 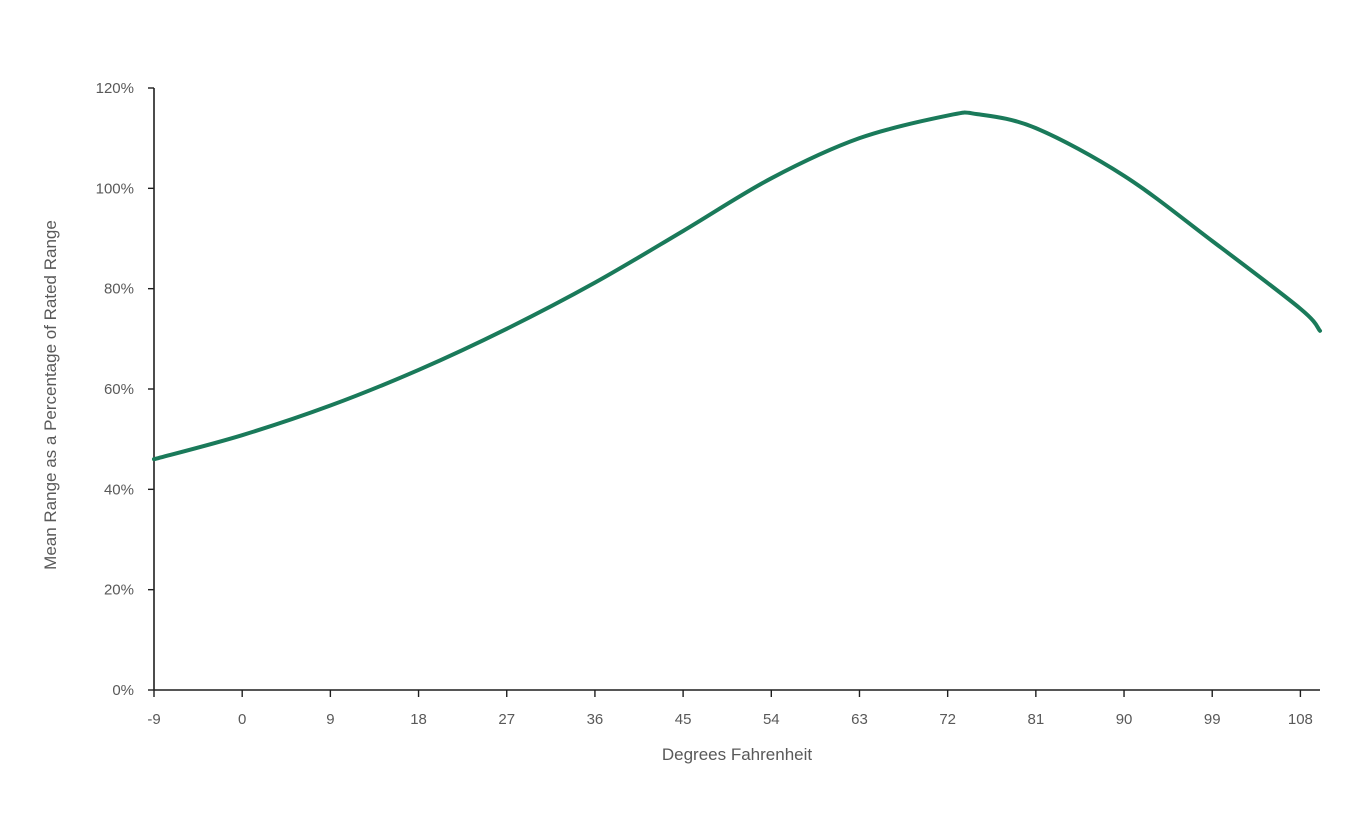 I want to click on x-tick-label: 90, so click(x=1124, y=719).